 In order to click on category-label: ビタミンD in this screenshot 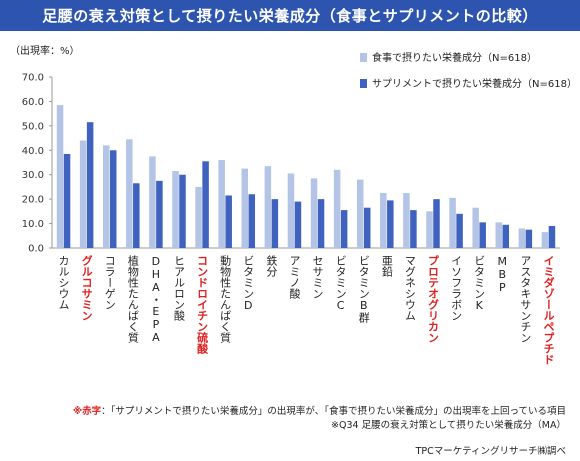, I will do `click(248, 283)`.